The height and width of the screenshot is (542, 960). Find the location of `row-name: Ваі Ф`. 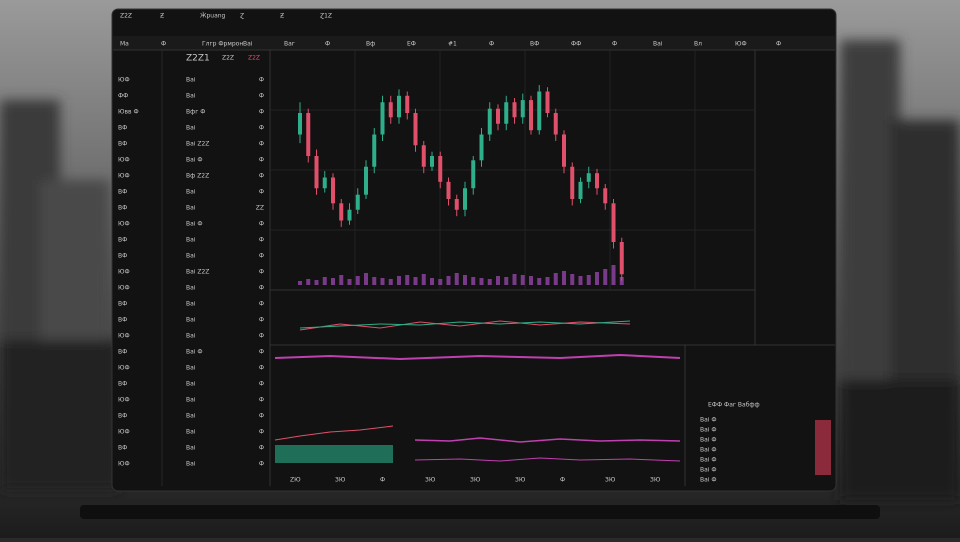

row-name: Ваі Ф is located at coordinates (194, 224).